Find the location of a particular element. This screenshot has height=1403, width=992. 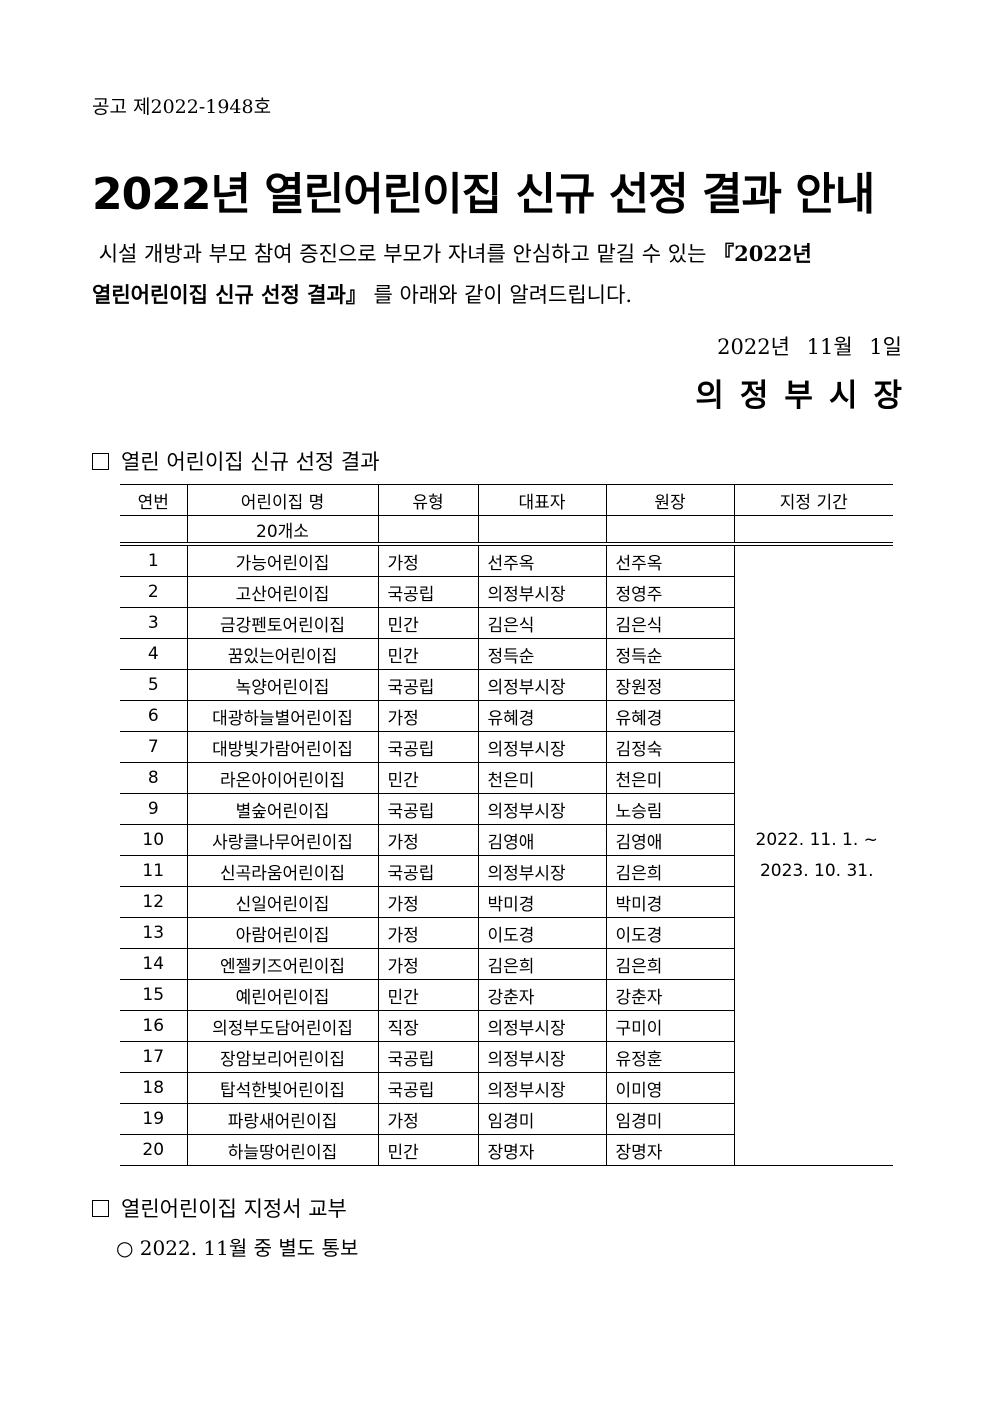

representative: 정득순 is located at coordinates (541, 654).